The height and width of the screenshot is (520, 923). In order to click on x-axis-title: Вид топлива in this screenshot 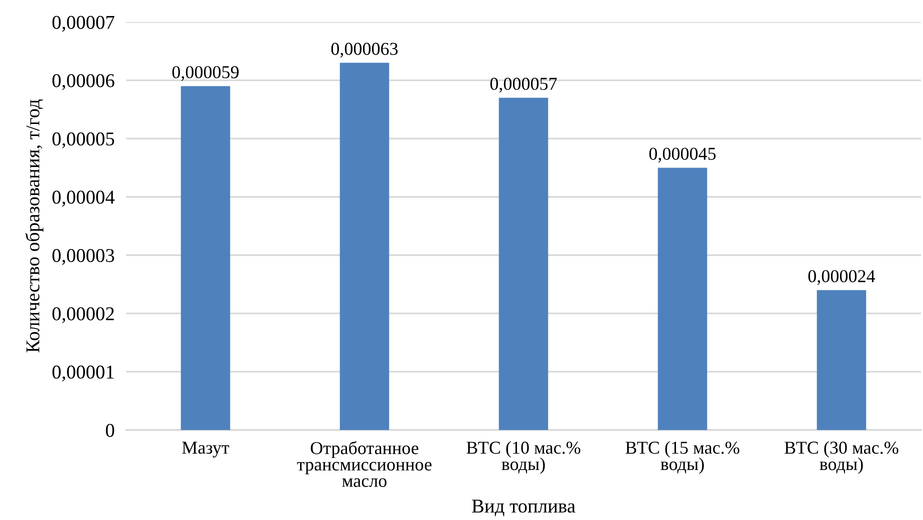, I will do `click(524, 508)`.